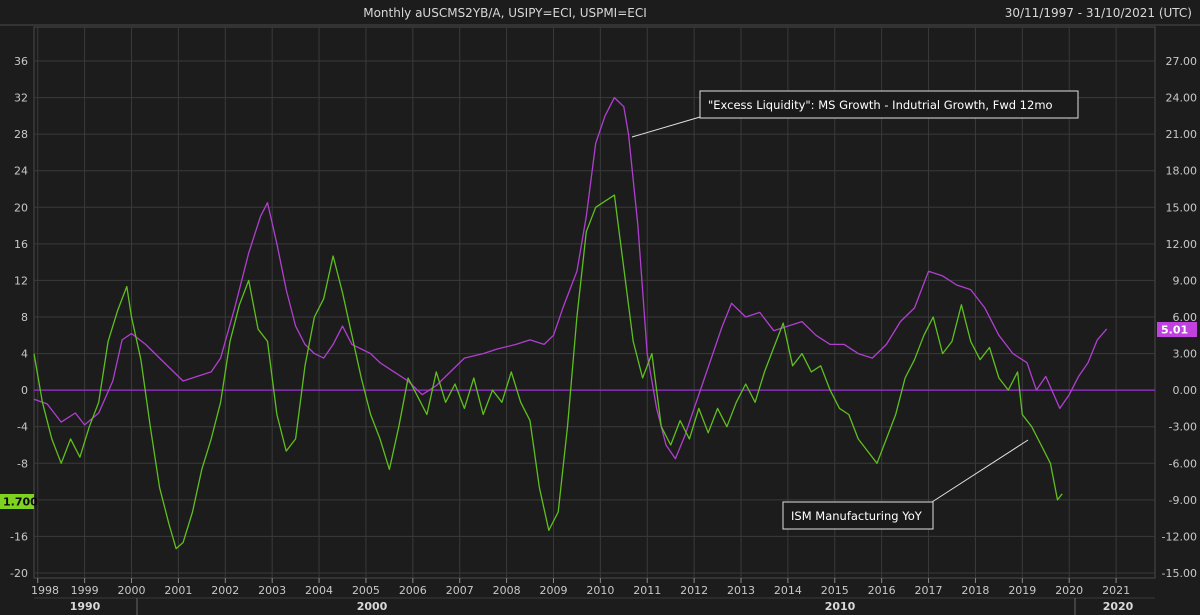 The height and width of the screenshot is (615, 1200). Describe the element at coordinates (1069, 590) in the screenshot. I see `x-tick-label: 2020` at that location.